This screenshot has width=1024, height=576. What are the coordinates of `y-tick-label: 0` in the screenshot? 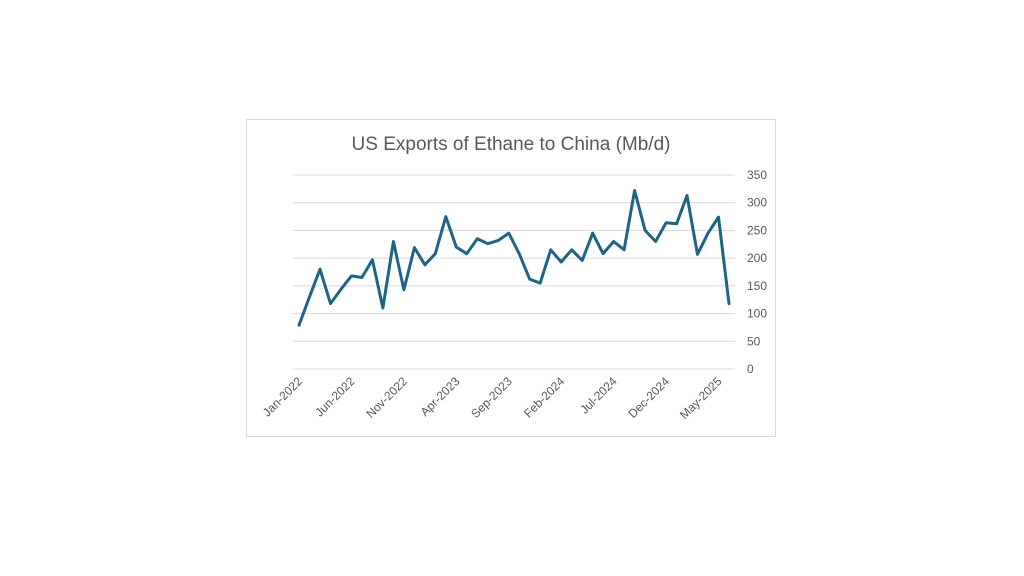 It's located at (750, 369).